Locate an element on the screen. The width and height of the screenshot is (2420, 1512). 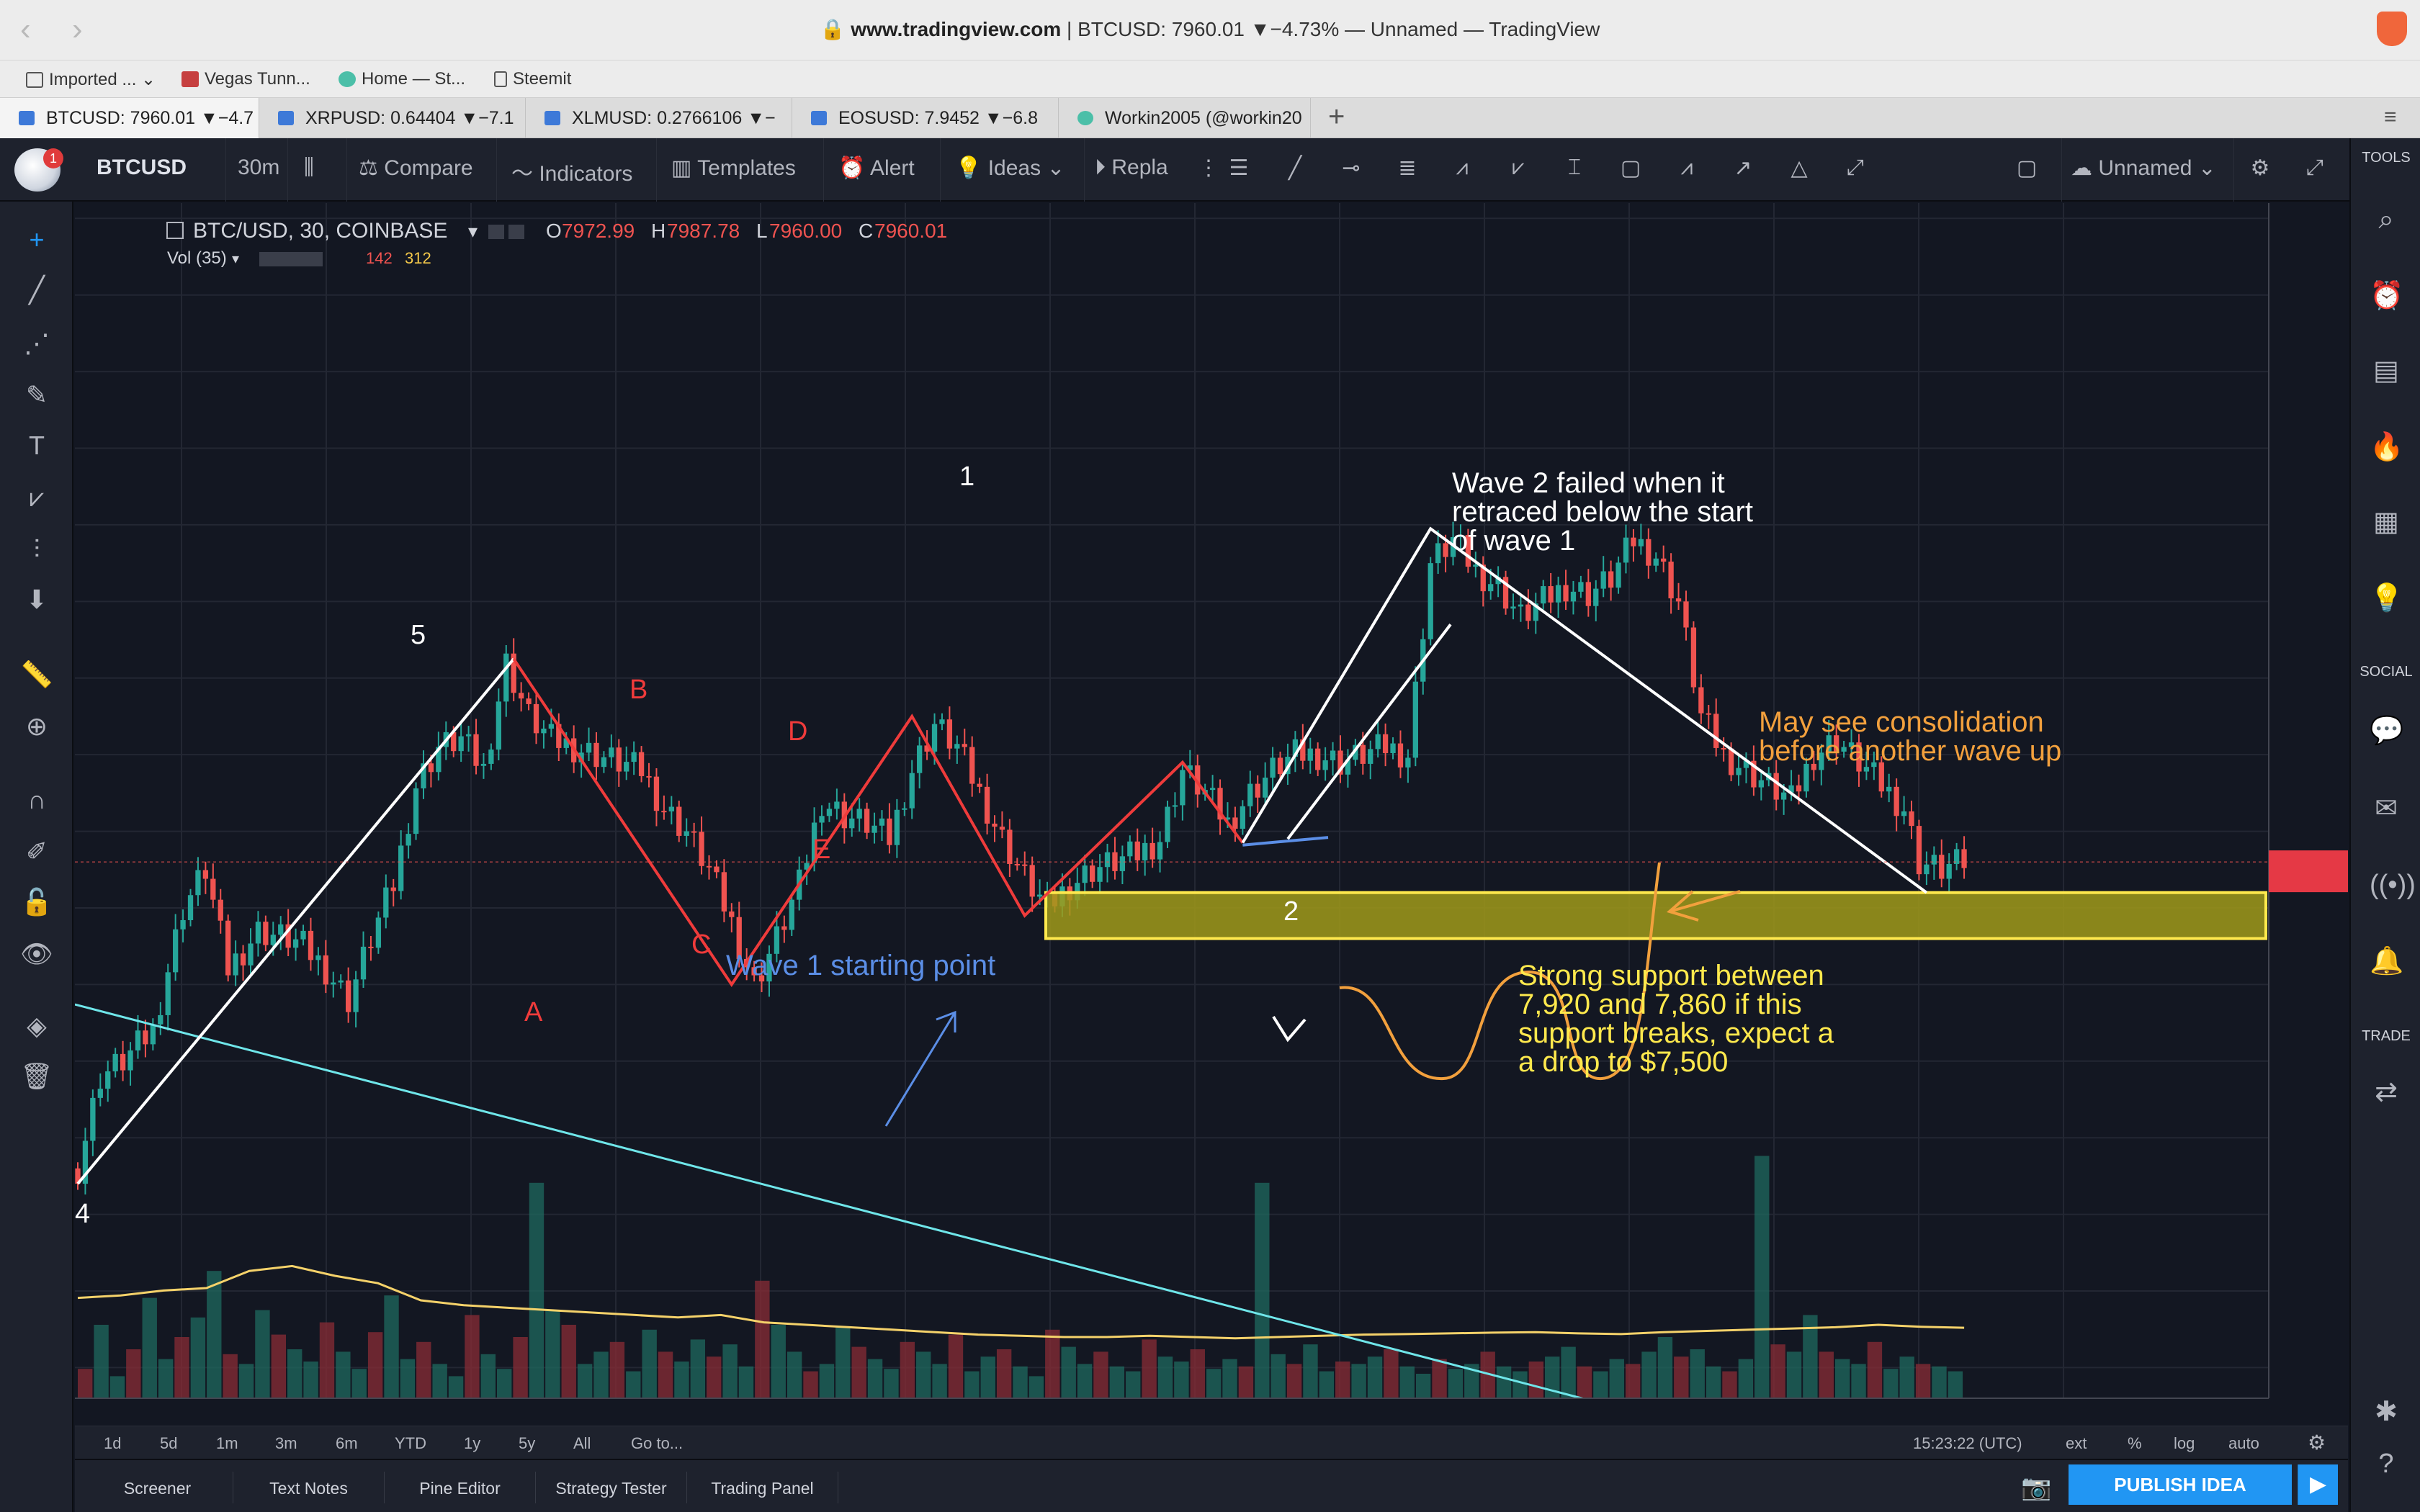
tab-workin: Workin2005 (@workin20 is located at coordinates (1185, 118).